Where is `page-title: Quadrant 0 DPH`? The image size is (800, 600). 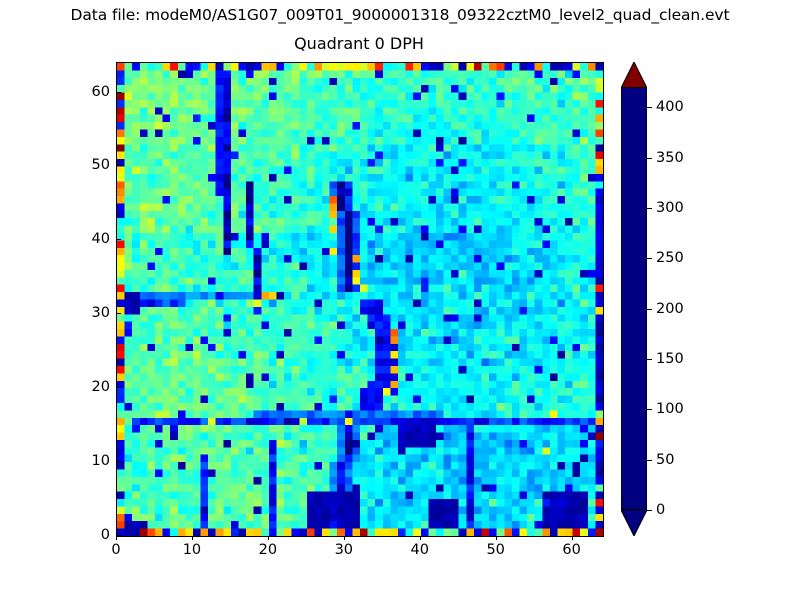 page-title: Quadrant 0 DPH is located at coordinates (359, 43).